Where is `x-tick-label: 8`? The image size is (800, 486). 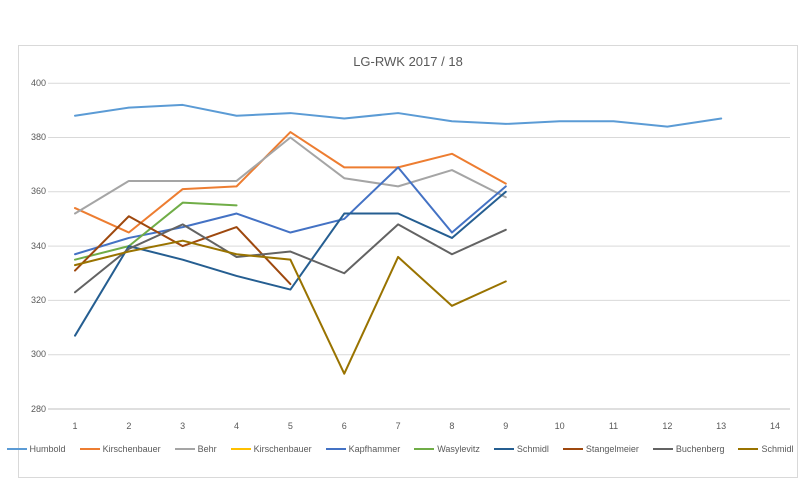 x-tick-label: 8 is located at coordinates (452, 426).